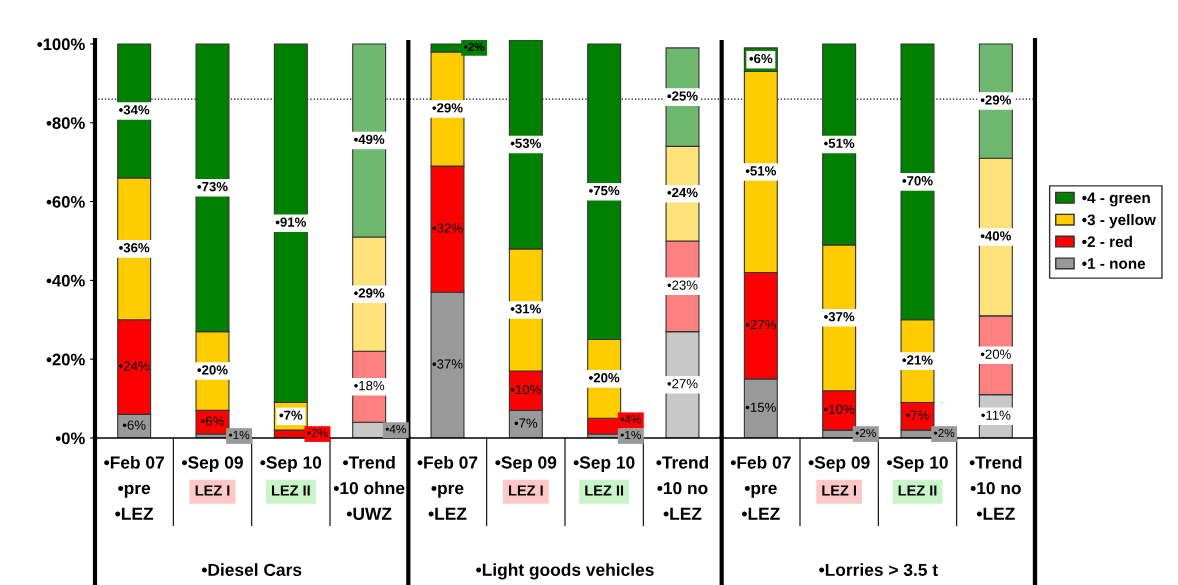  What do you see at coordinates (290, 222) in the screenshot?
I see `data-label: •91%` at bounding box center [290, 222].